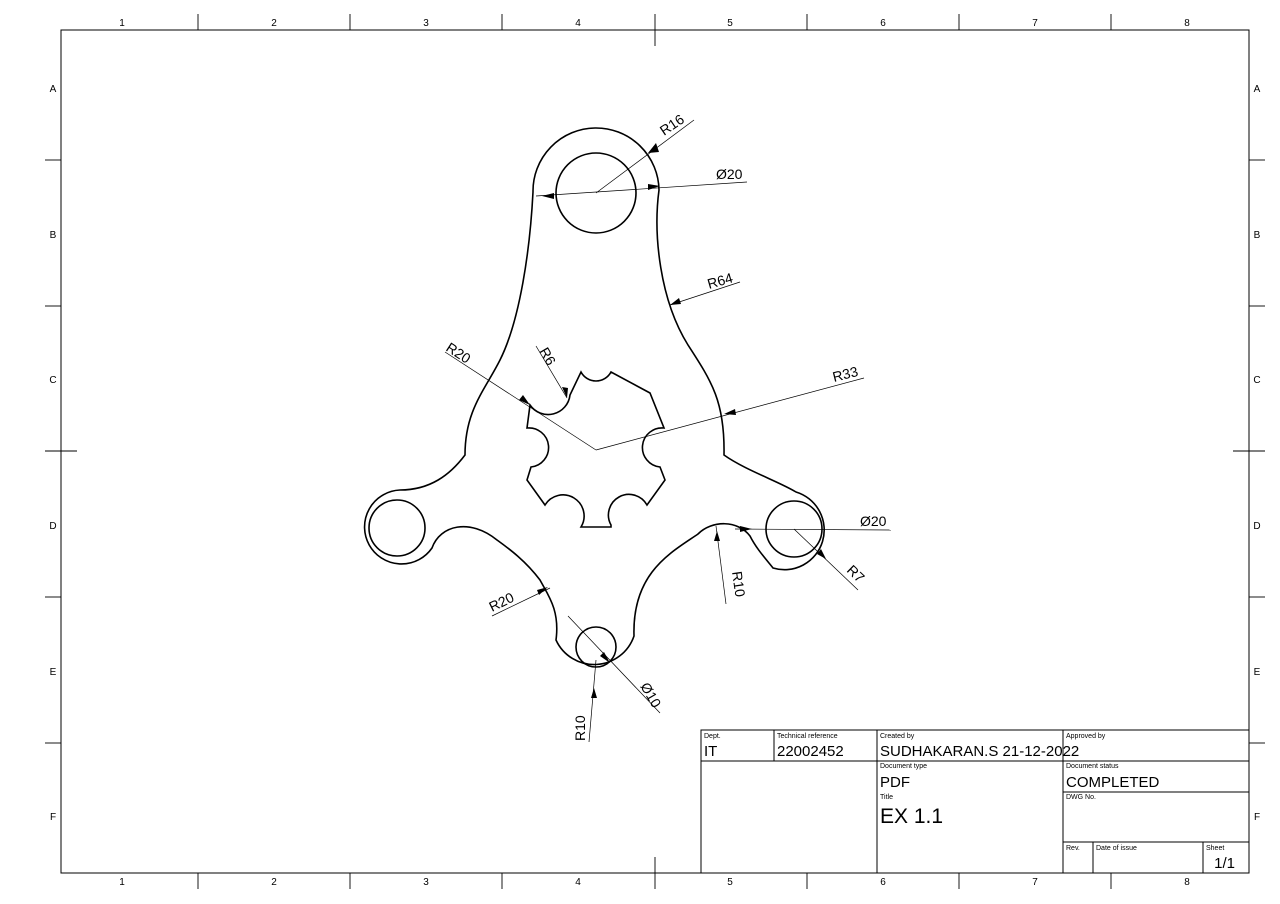 The height and width of the screenshot is (904, 1280). I want to click on dim-r20-center: R20, so click(458, 353).